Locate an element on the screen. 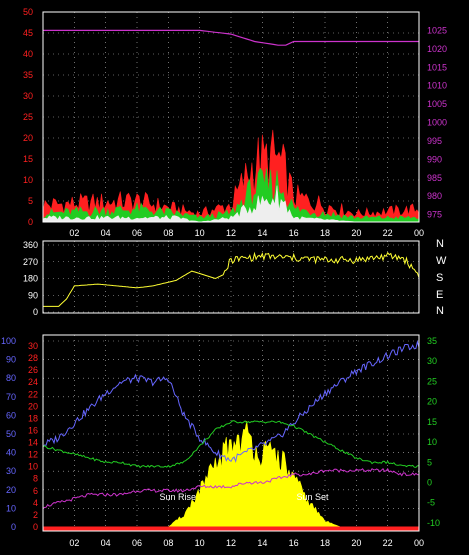 The image size is (469, 555). rain-series is located at coordinates (231, 528).